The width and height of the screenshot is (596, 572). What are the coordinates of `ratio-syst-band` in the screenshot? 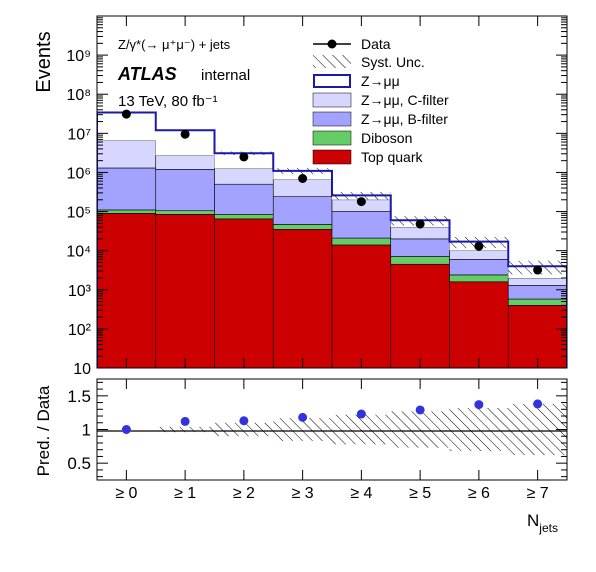 It's located at (361, 429).